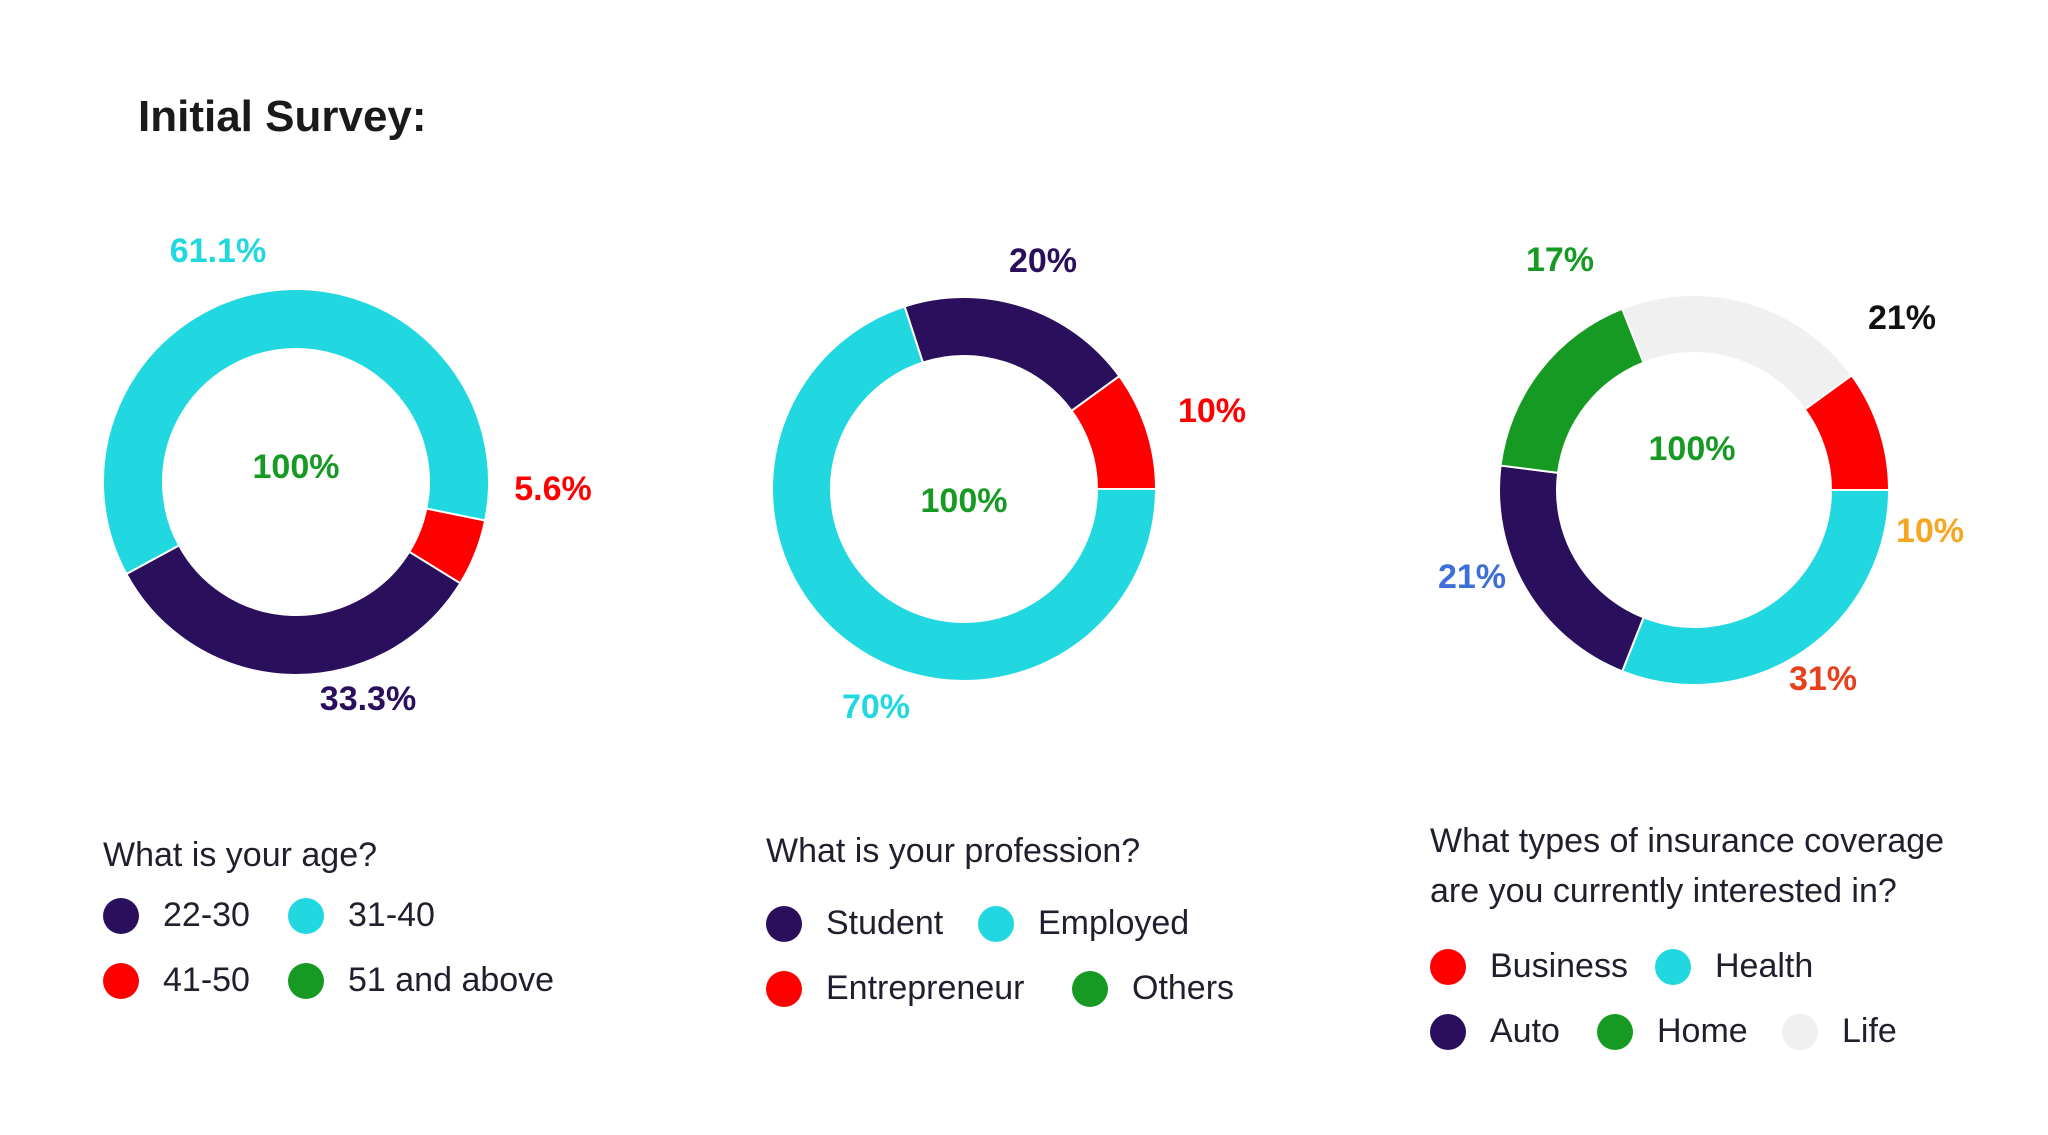  I want to click on donut-slice-employed, so click(964, 493).